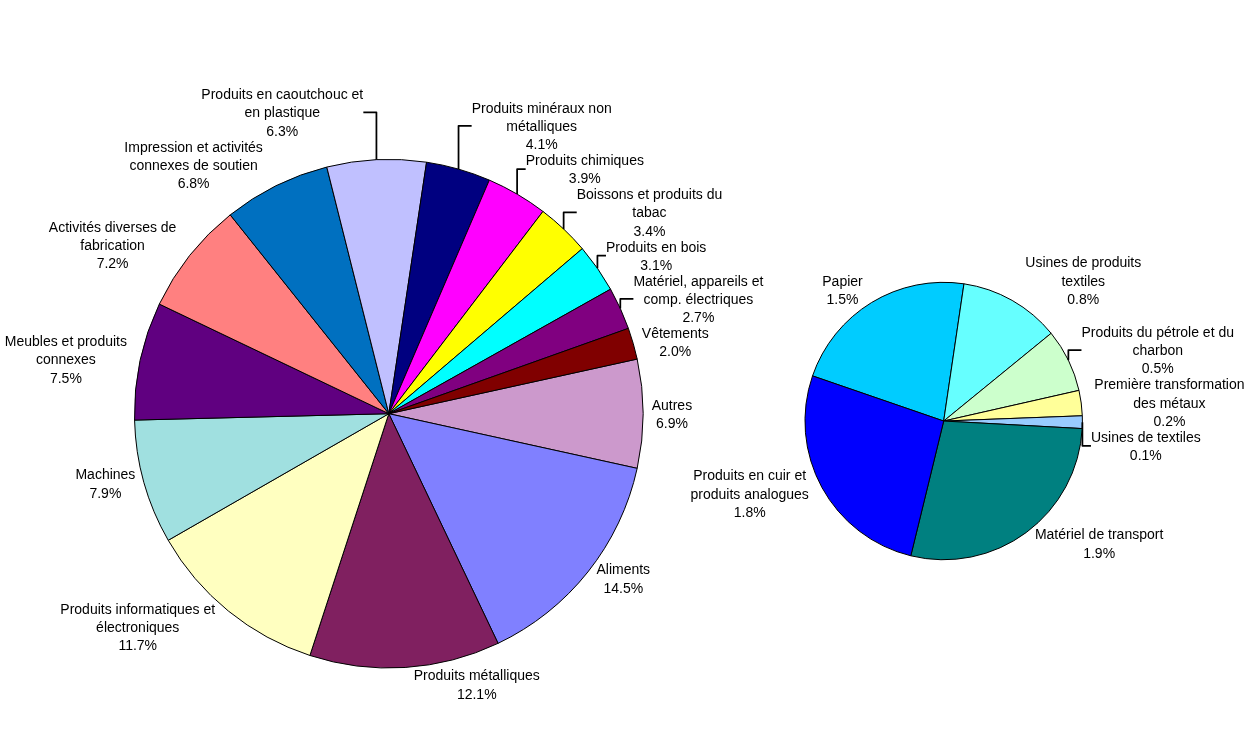 The height and width of the screenshot is (754, 1249). I want to click on data-label: 6.3%, so click(282, 130).